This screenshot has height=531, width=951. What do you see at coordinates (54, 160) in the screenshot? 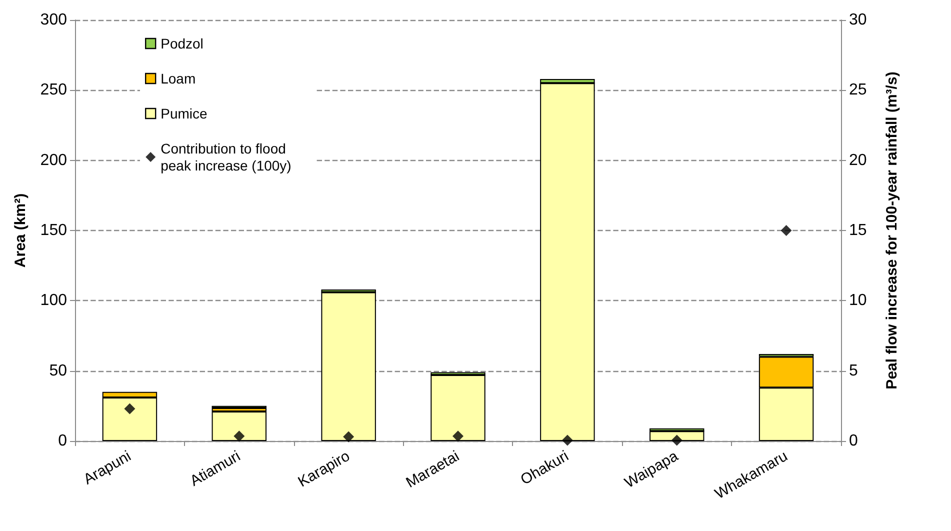
I see `y-tick-label: 200` at bounding box center [54, 160].